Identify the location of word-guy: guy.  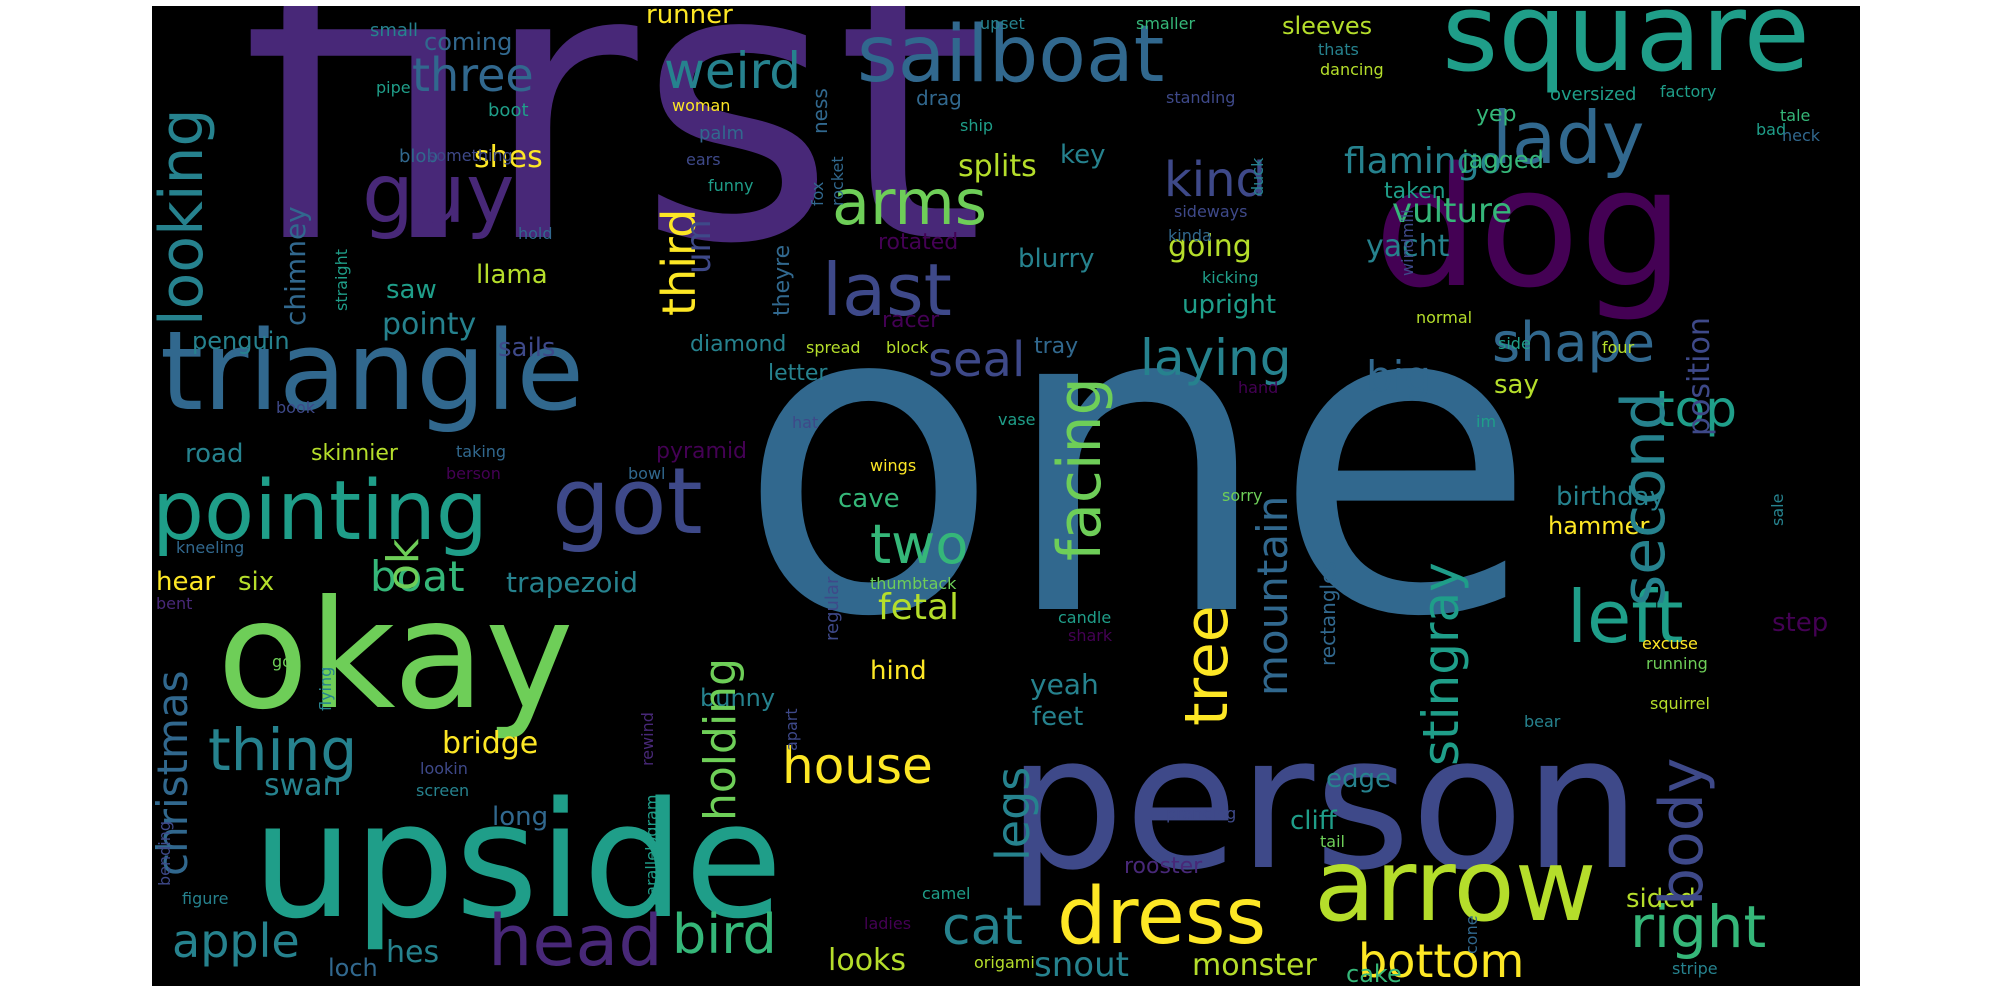
(438, 194).